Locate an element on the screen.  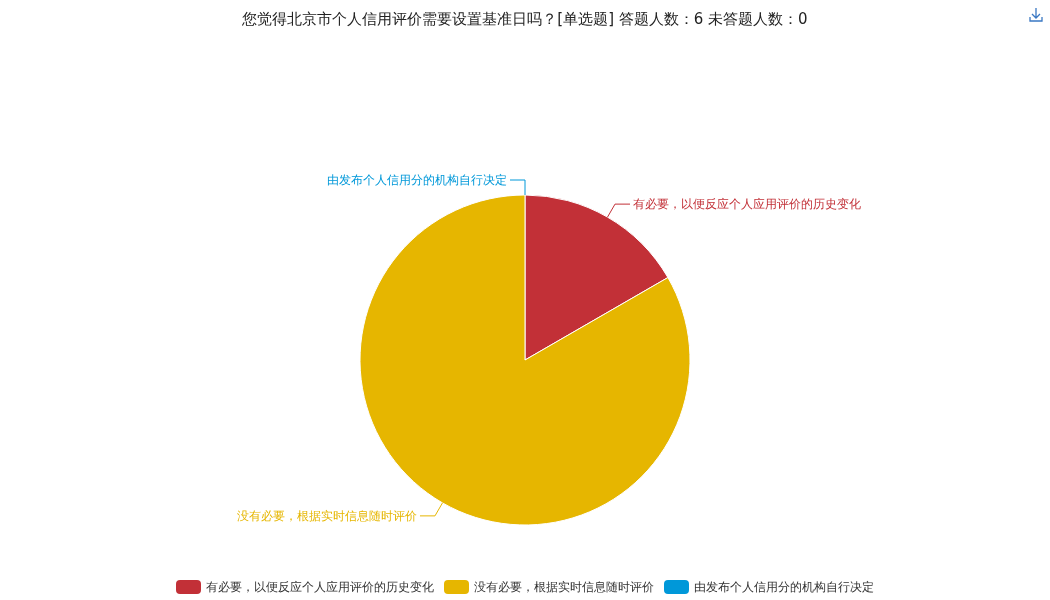
legend-label: 有必要，以便反应个人应用评价的历史变化 is located at coordinates (320, 587).